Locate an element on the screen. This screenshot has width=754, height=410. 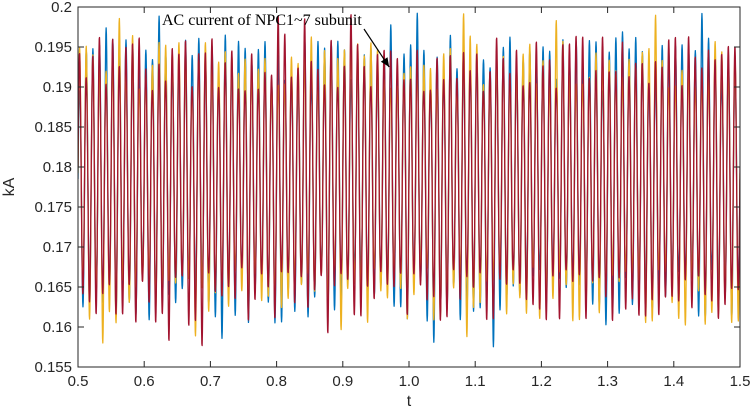
y-tick-label: 0.195 is located at coordinates (53, 47).